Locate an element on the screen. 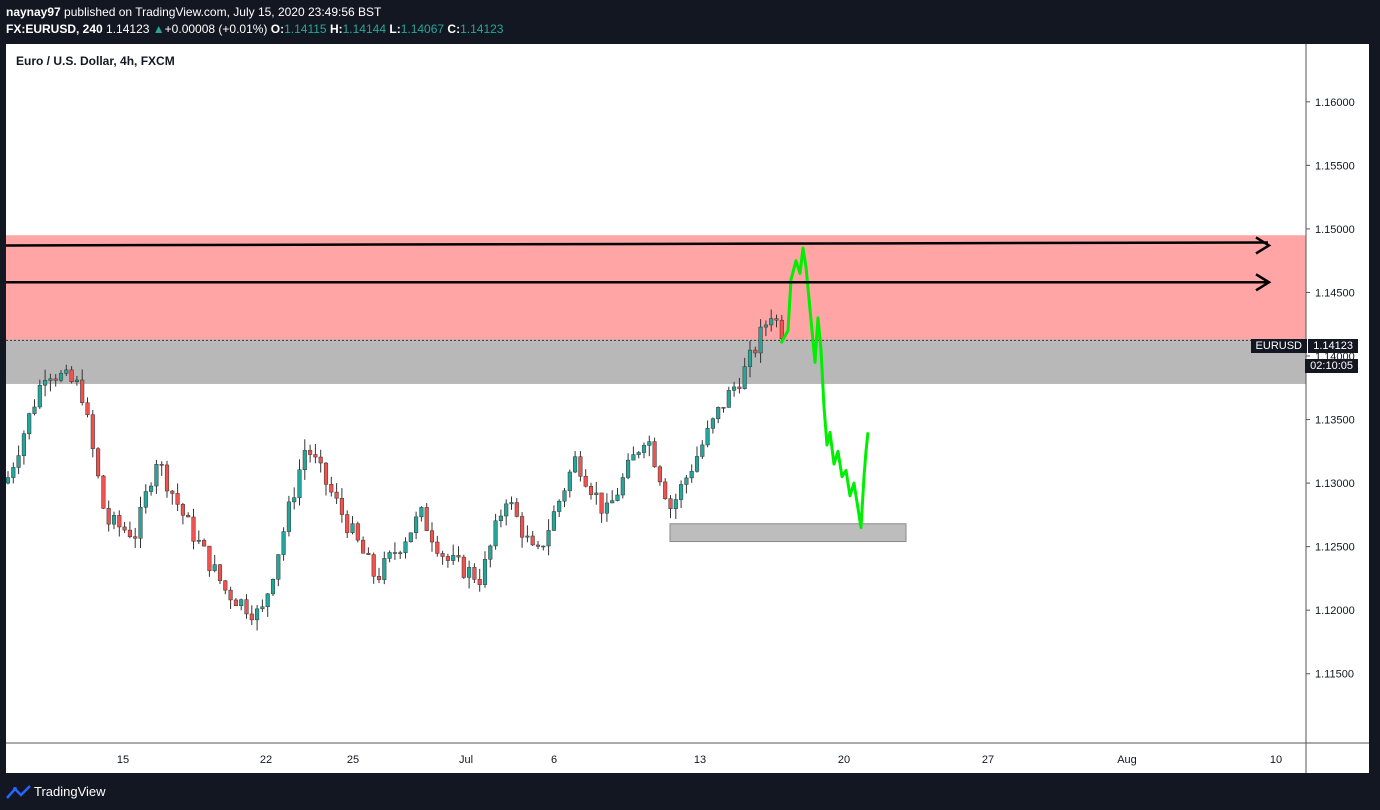  time-tick-label: Jul is located at coordinates (466, 760).